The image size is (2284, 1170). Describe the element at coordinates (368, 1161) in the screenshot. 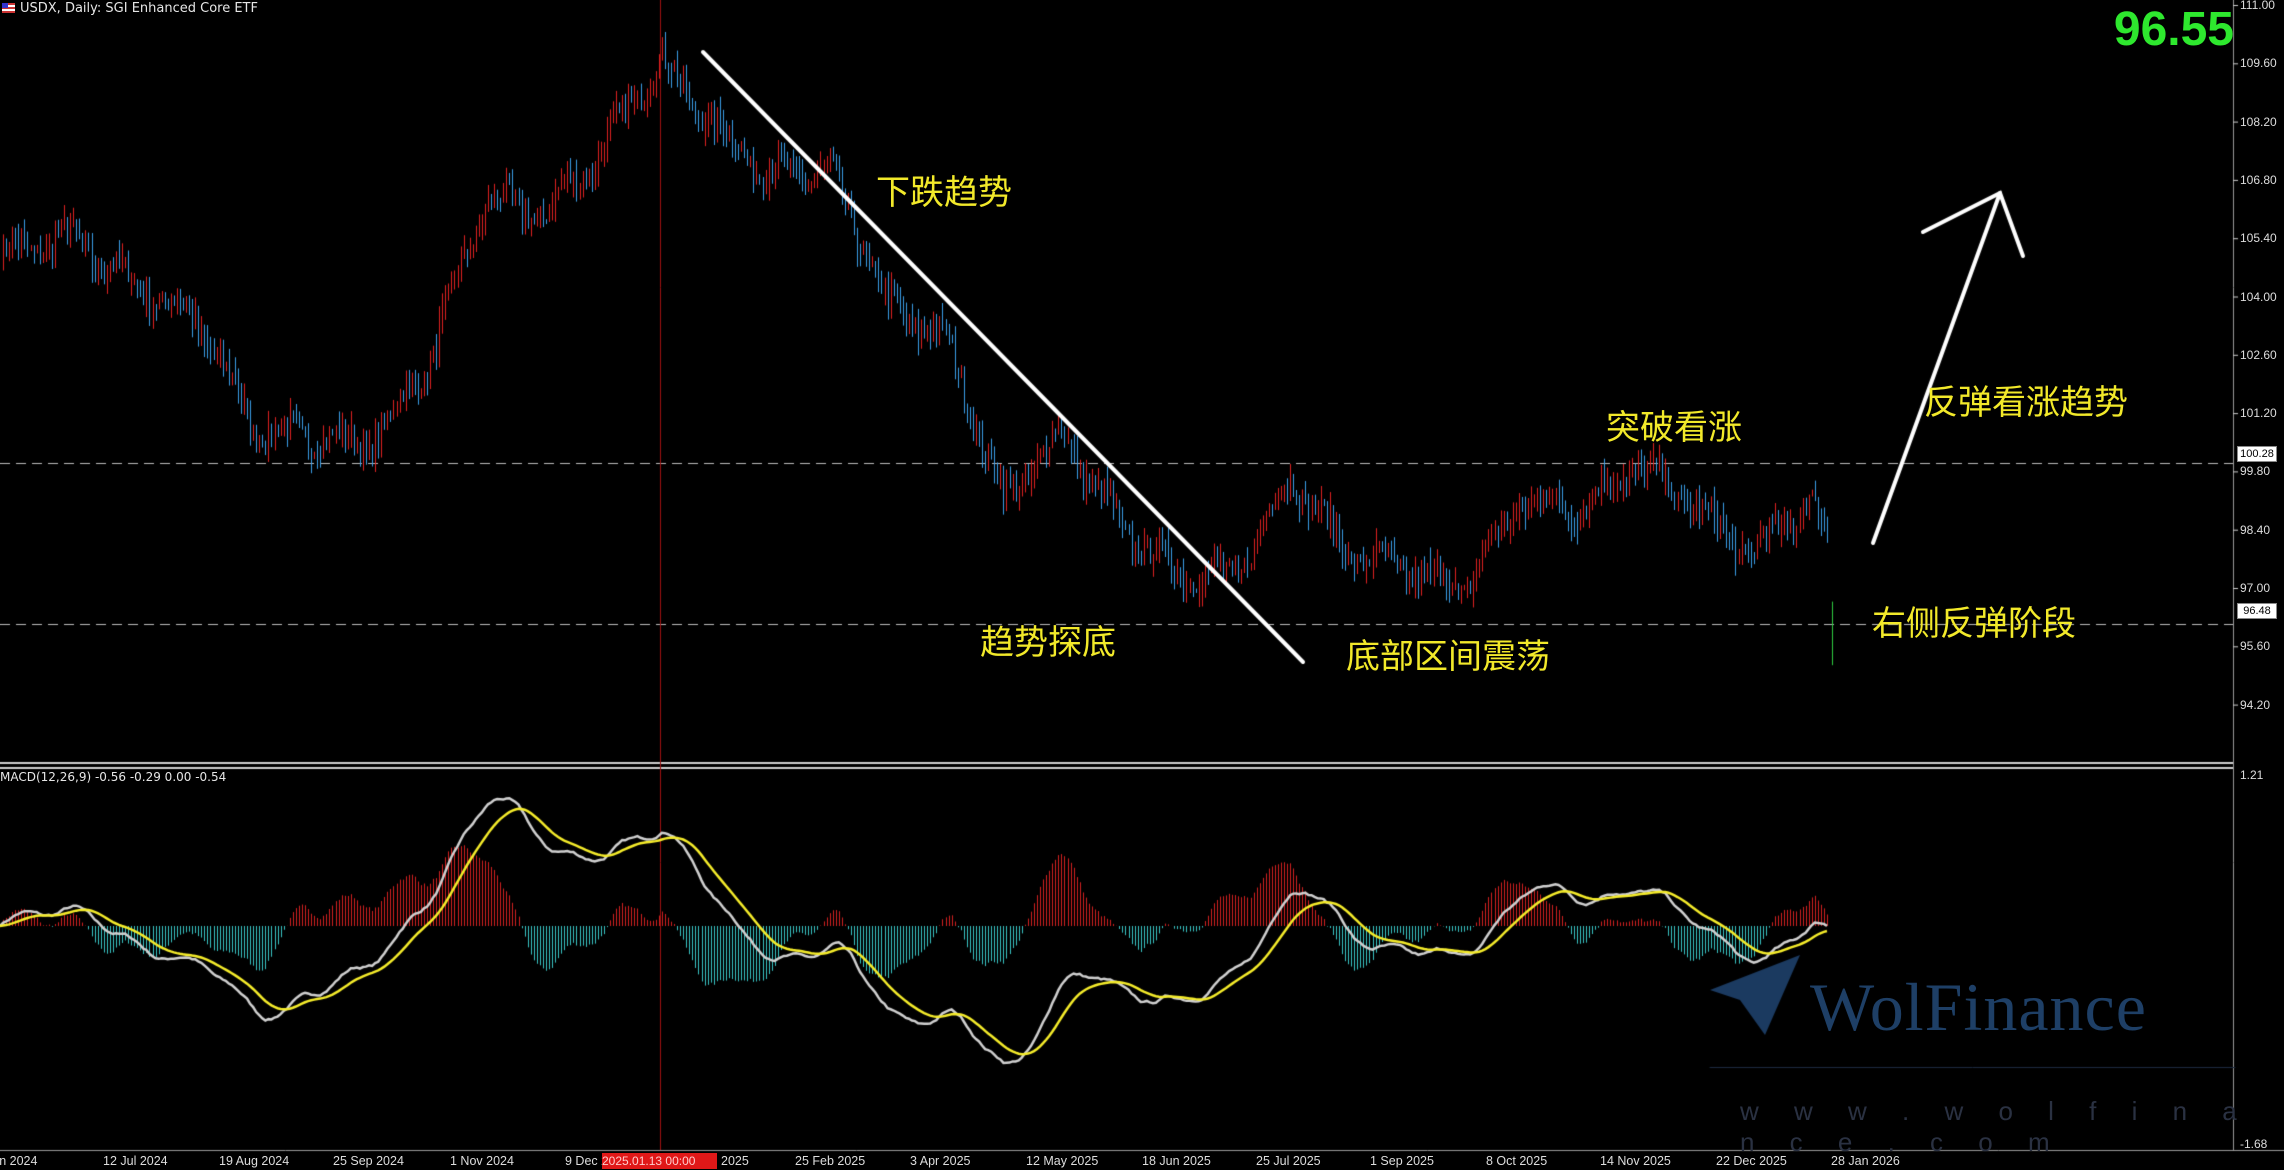

I see `time-axis-tick: 25 Sep 2024` at that location.